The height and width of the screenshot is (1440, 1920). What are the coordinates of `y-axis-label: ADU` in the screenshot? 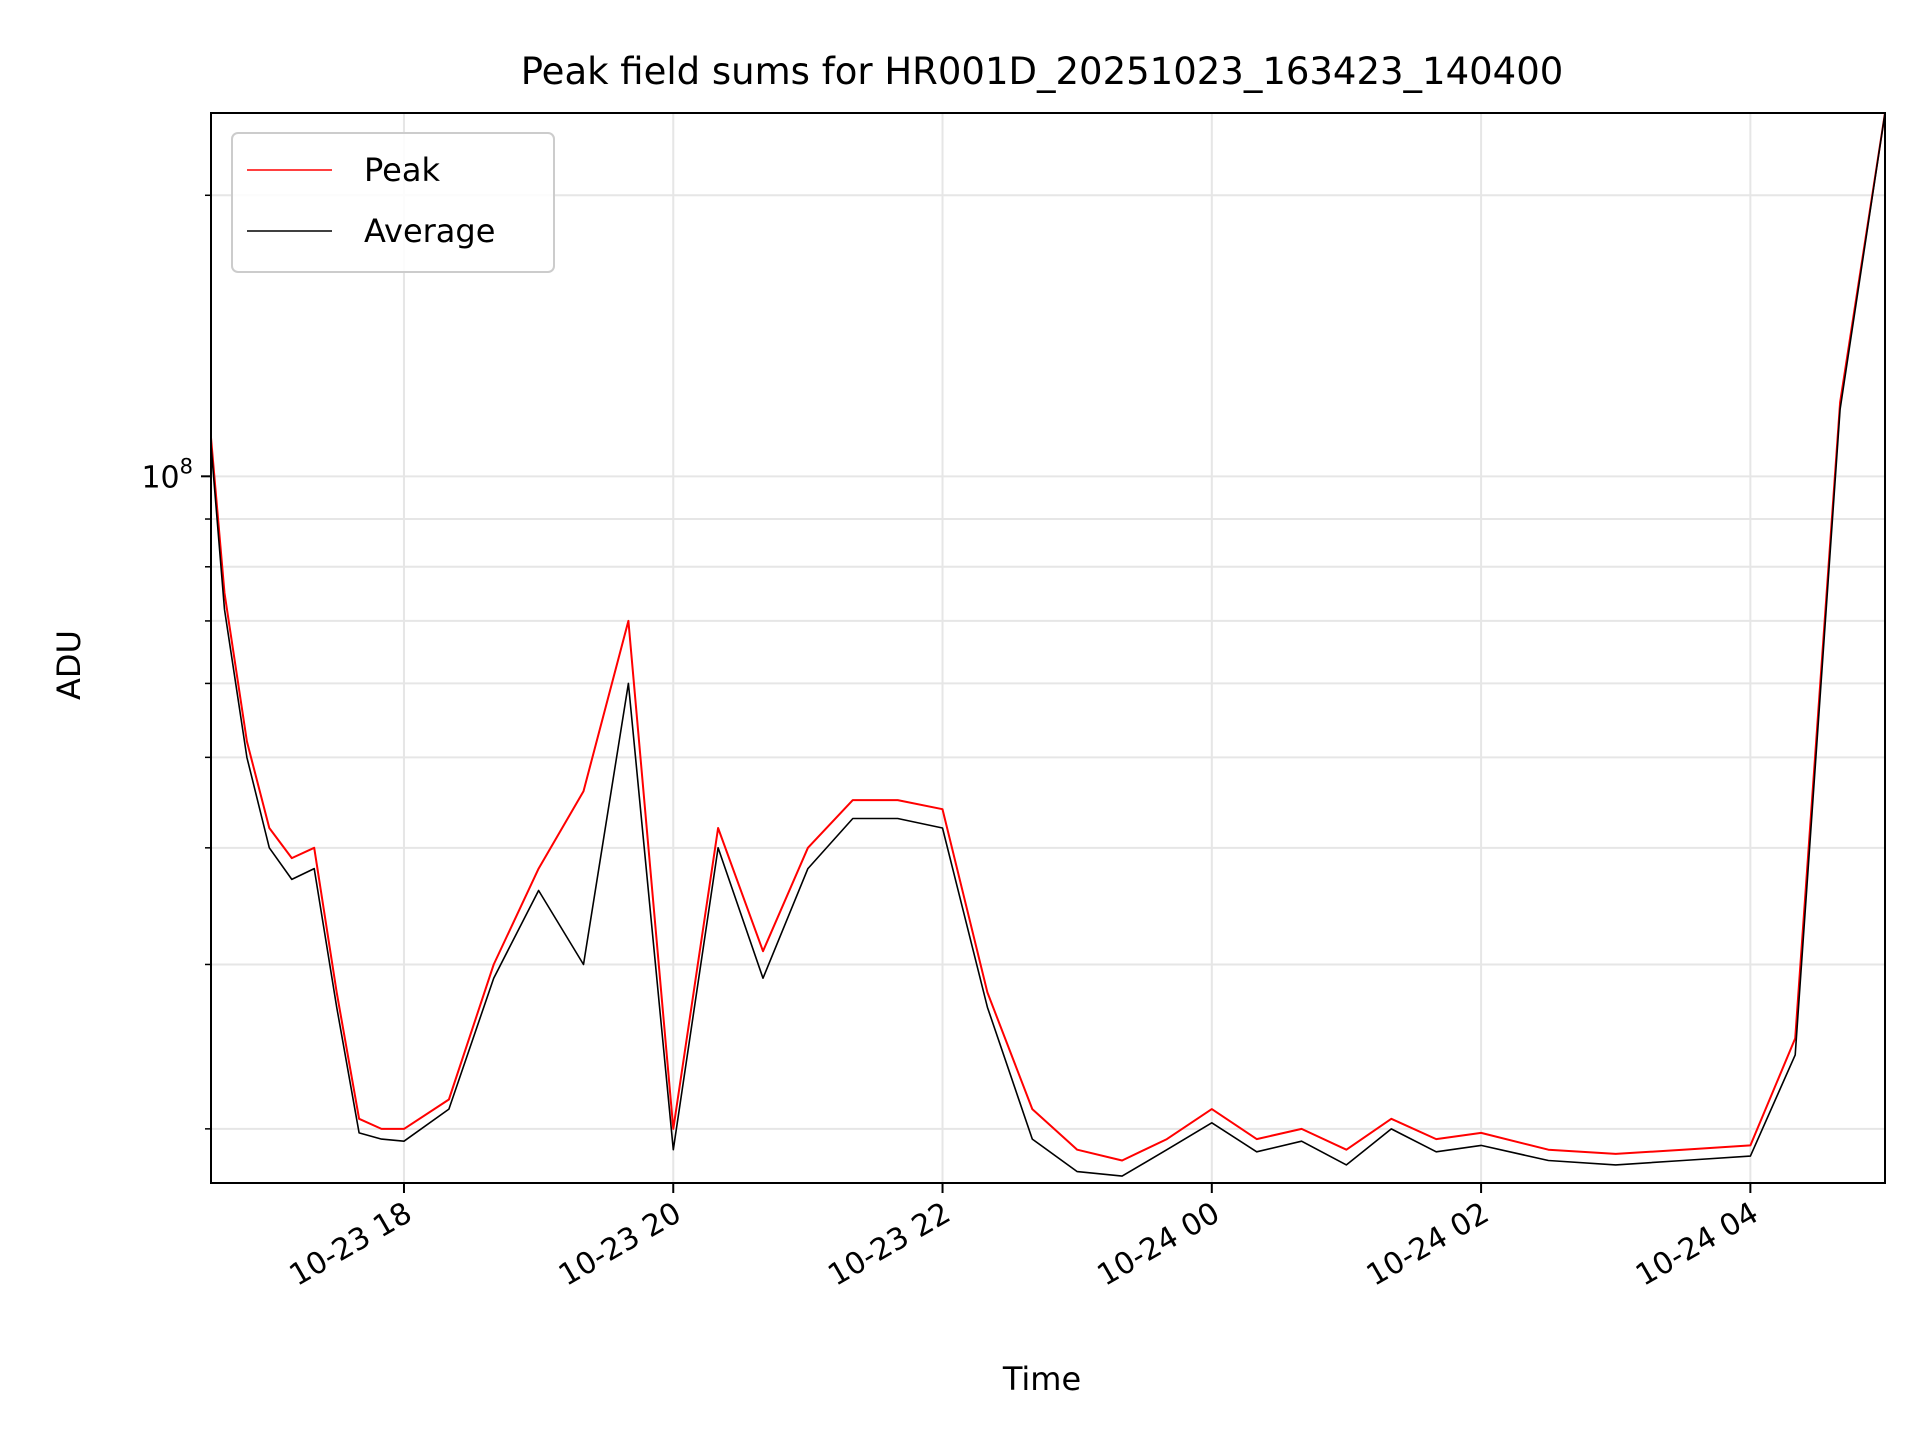 It's located at (69, 665).